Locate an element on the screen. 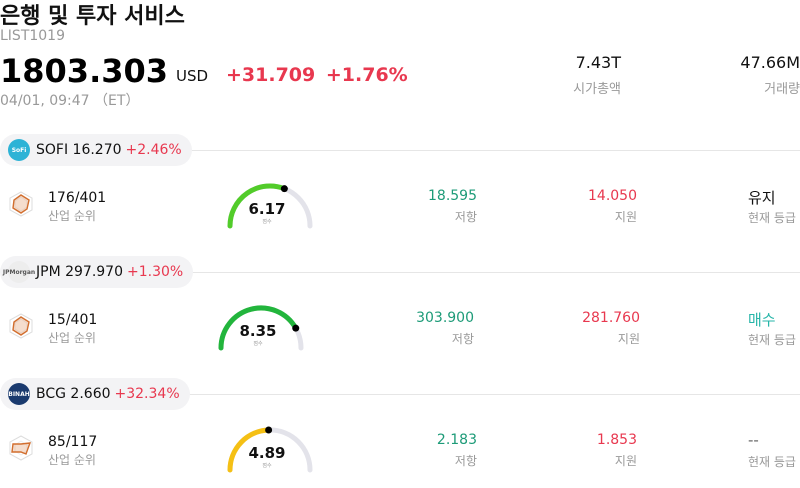 This screenshot has height=488, width=800. logo-text: JPMorgan is located at coordinates (19, 272).